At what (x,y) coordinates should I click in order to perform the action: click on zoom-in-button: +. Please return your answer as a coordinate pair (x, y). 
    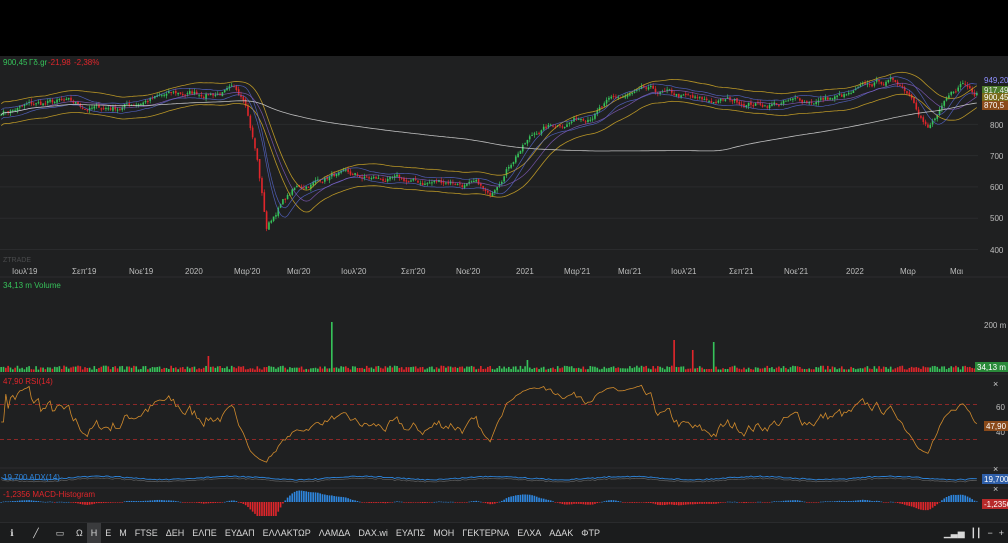
    Looking at the image, I should click on (1001, 533).